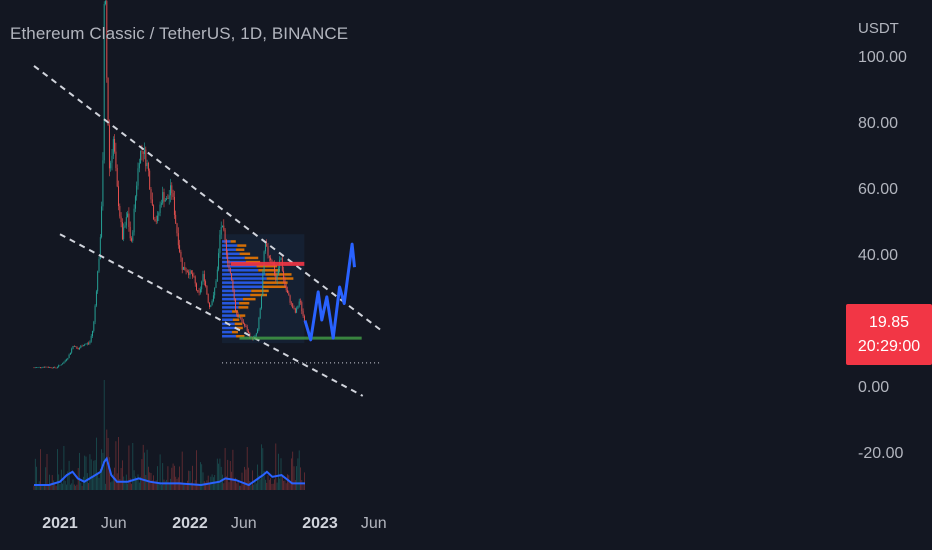  Describe the element at coordinates (179, 33) in the screenshot. I see `symbol-title: Ethereum Classic / TetherUS, 1D, BINANCE` at that location.